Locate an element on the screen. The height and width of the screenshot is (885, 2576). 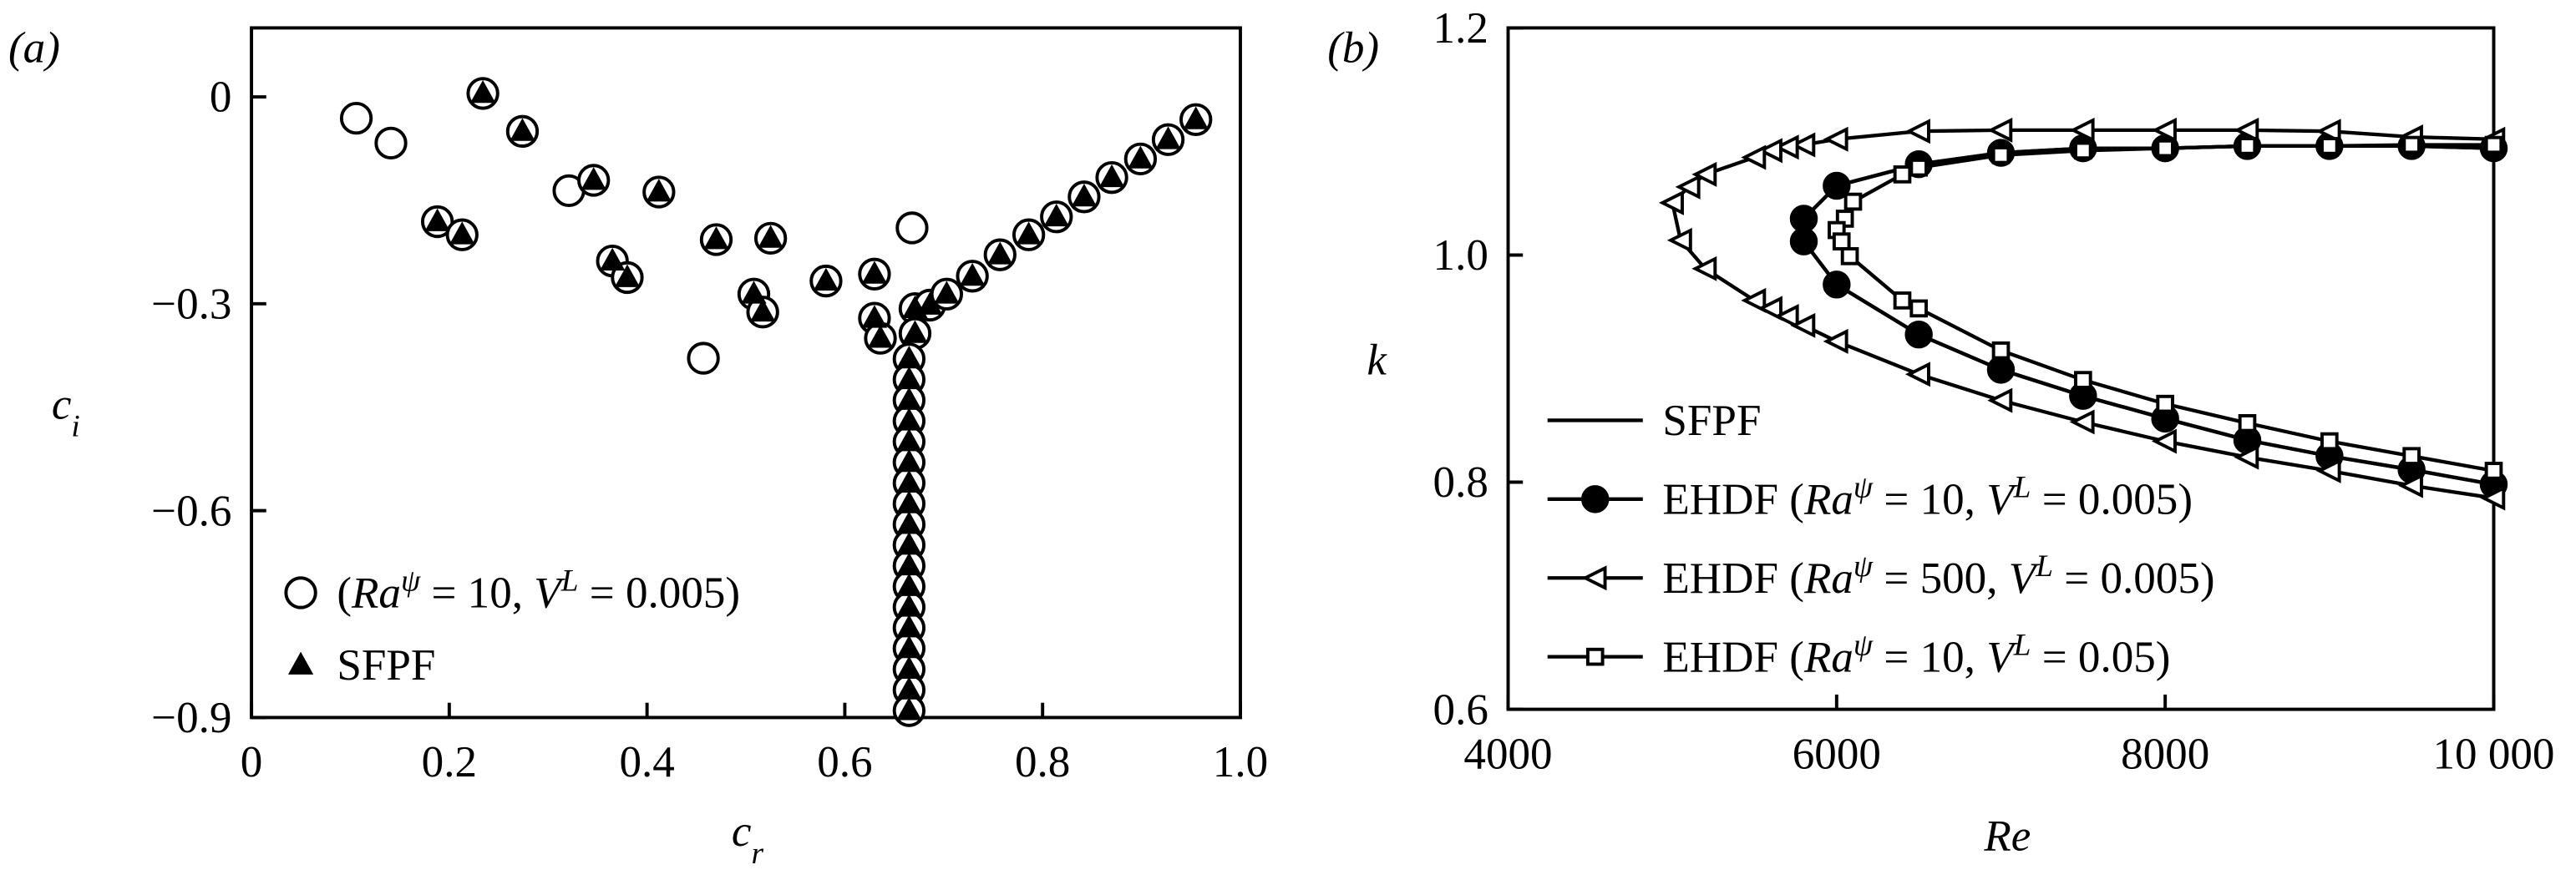
text-run: c is located at coordinates (62, 404).